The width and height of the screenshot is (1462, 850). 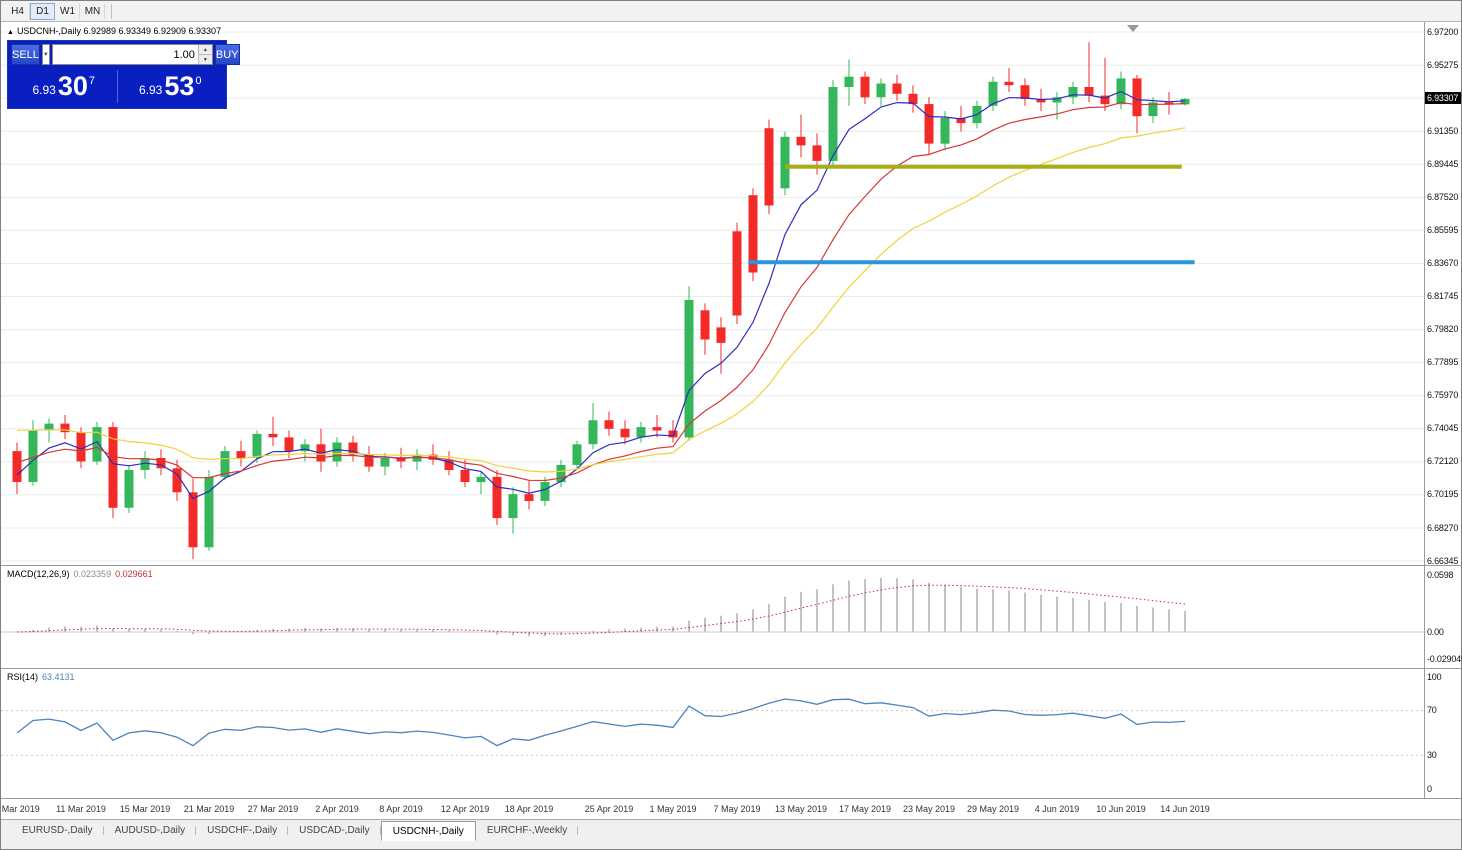 I want to click on chart-tab-audusd-daily: AUDUSD-,Daily, so click(x=150, y=830).